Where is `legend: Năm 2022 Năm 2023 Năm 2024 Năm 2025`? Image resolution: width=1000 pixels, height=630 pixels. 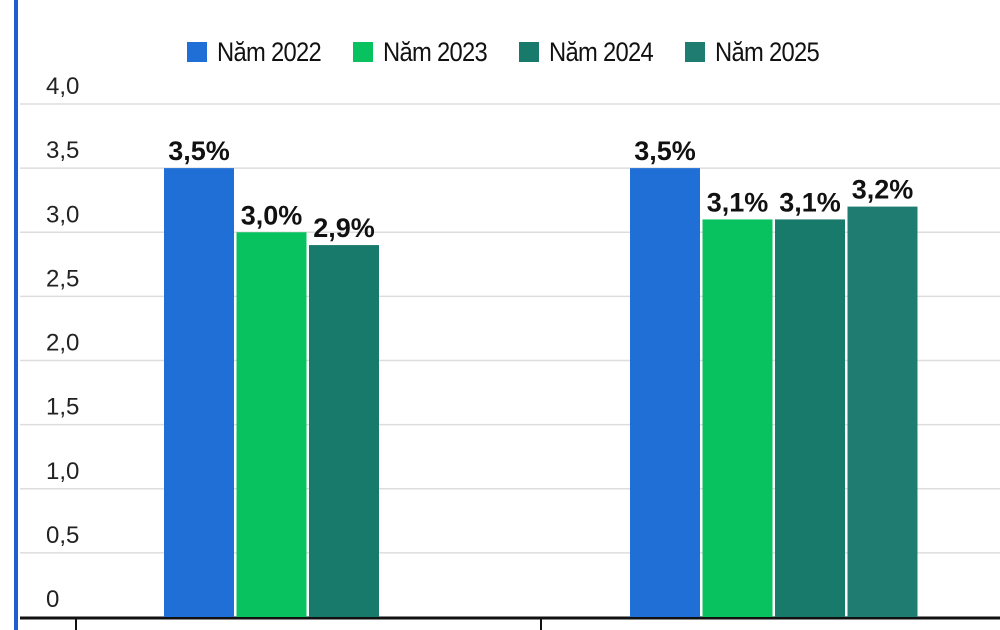 legend: Năm 2022 Năm 2023 Năm 2024 Năm 2025 is located at coordinates (500, 52).